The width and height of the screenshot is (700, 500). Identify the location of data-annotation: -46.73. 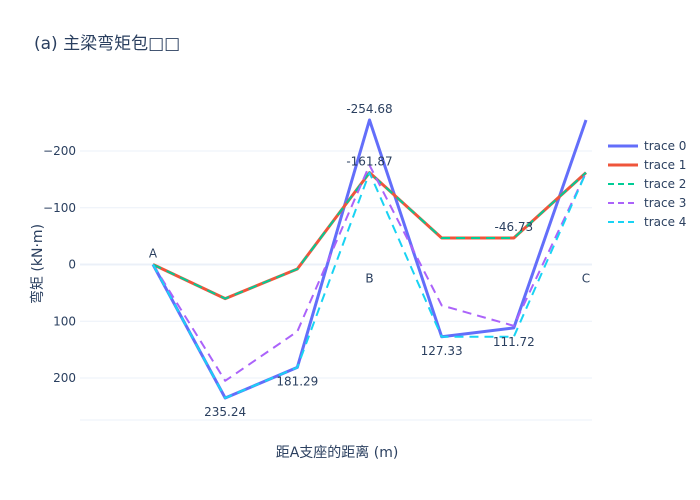
(513, 227).